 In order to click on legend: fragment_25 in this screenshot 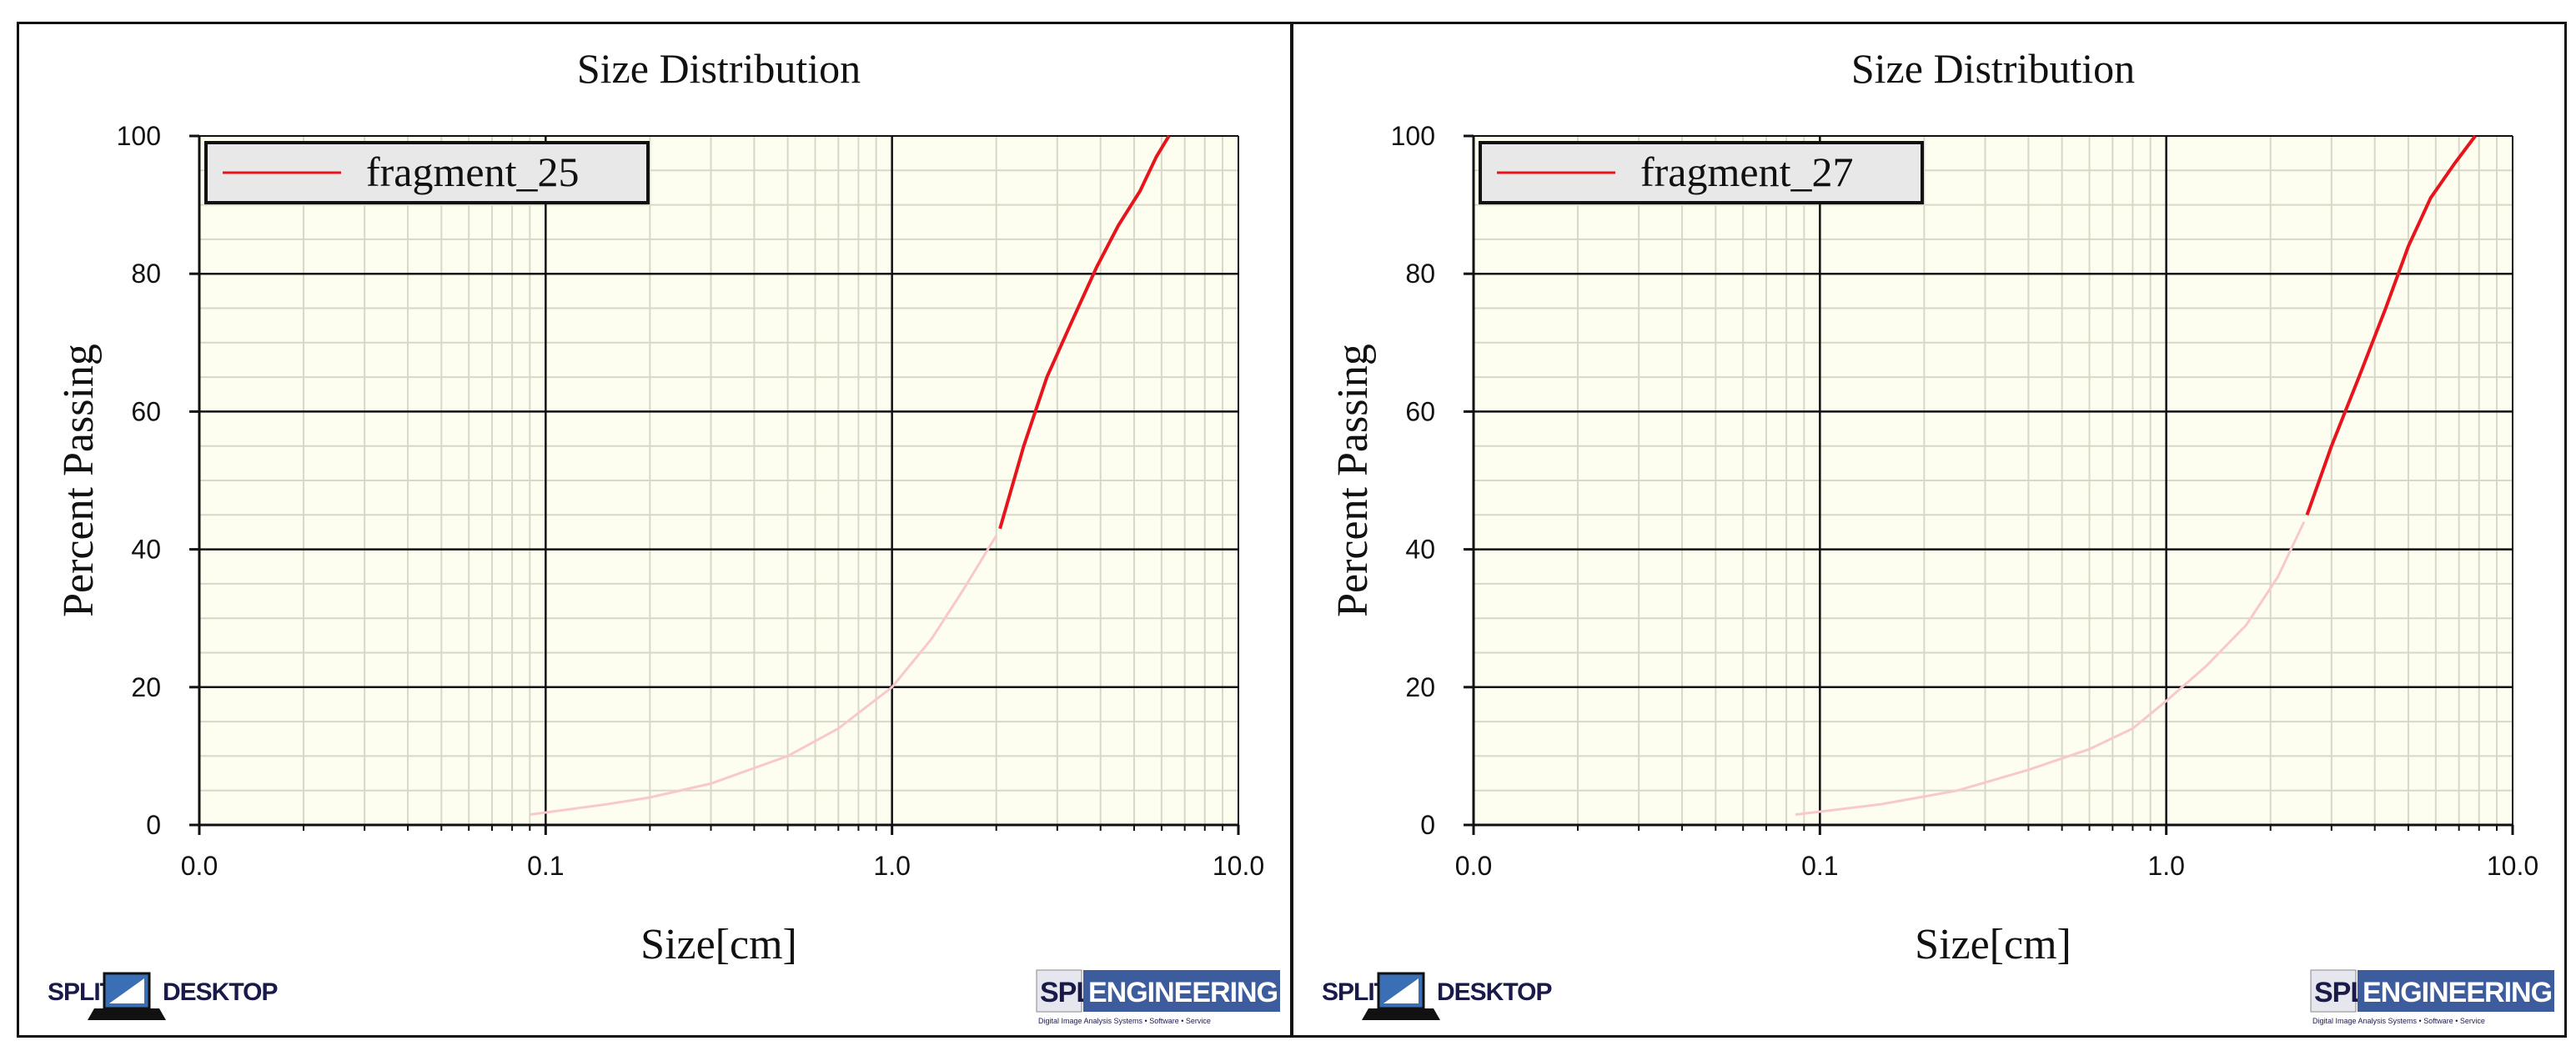, I will do `click(427, 172)`.